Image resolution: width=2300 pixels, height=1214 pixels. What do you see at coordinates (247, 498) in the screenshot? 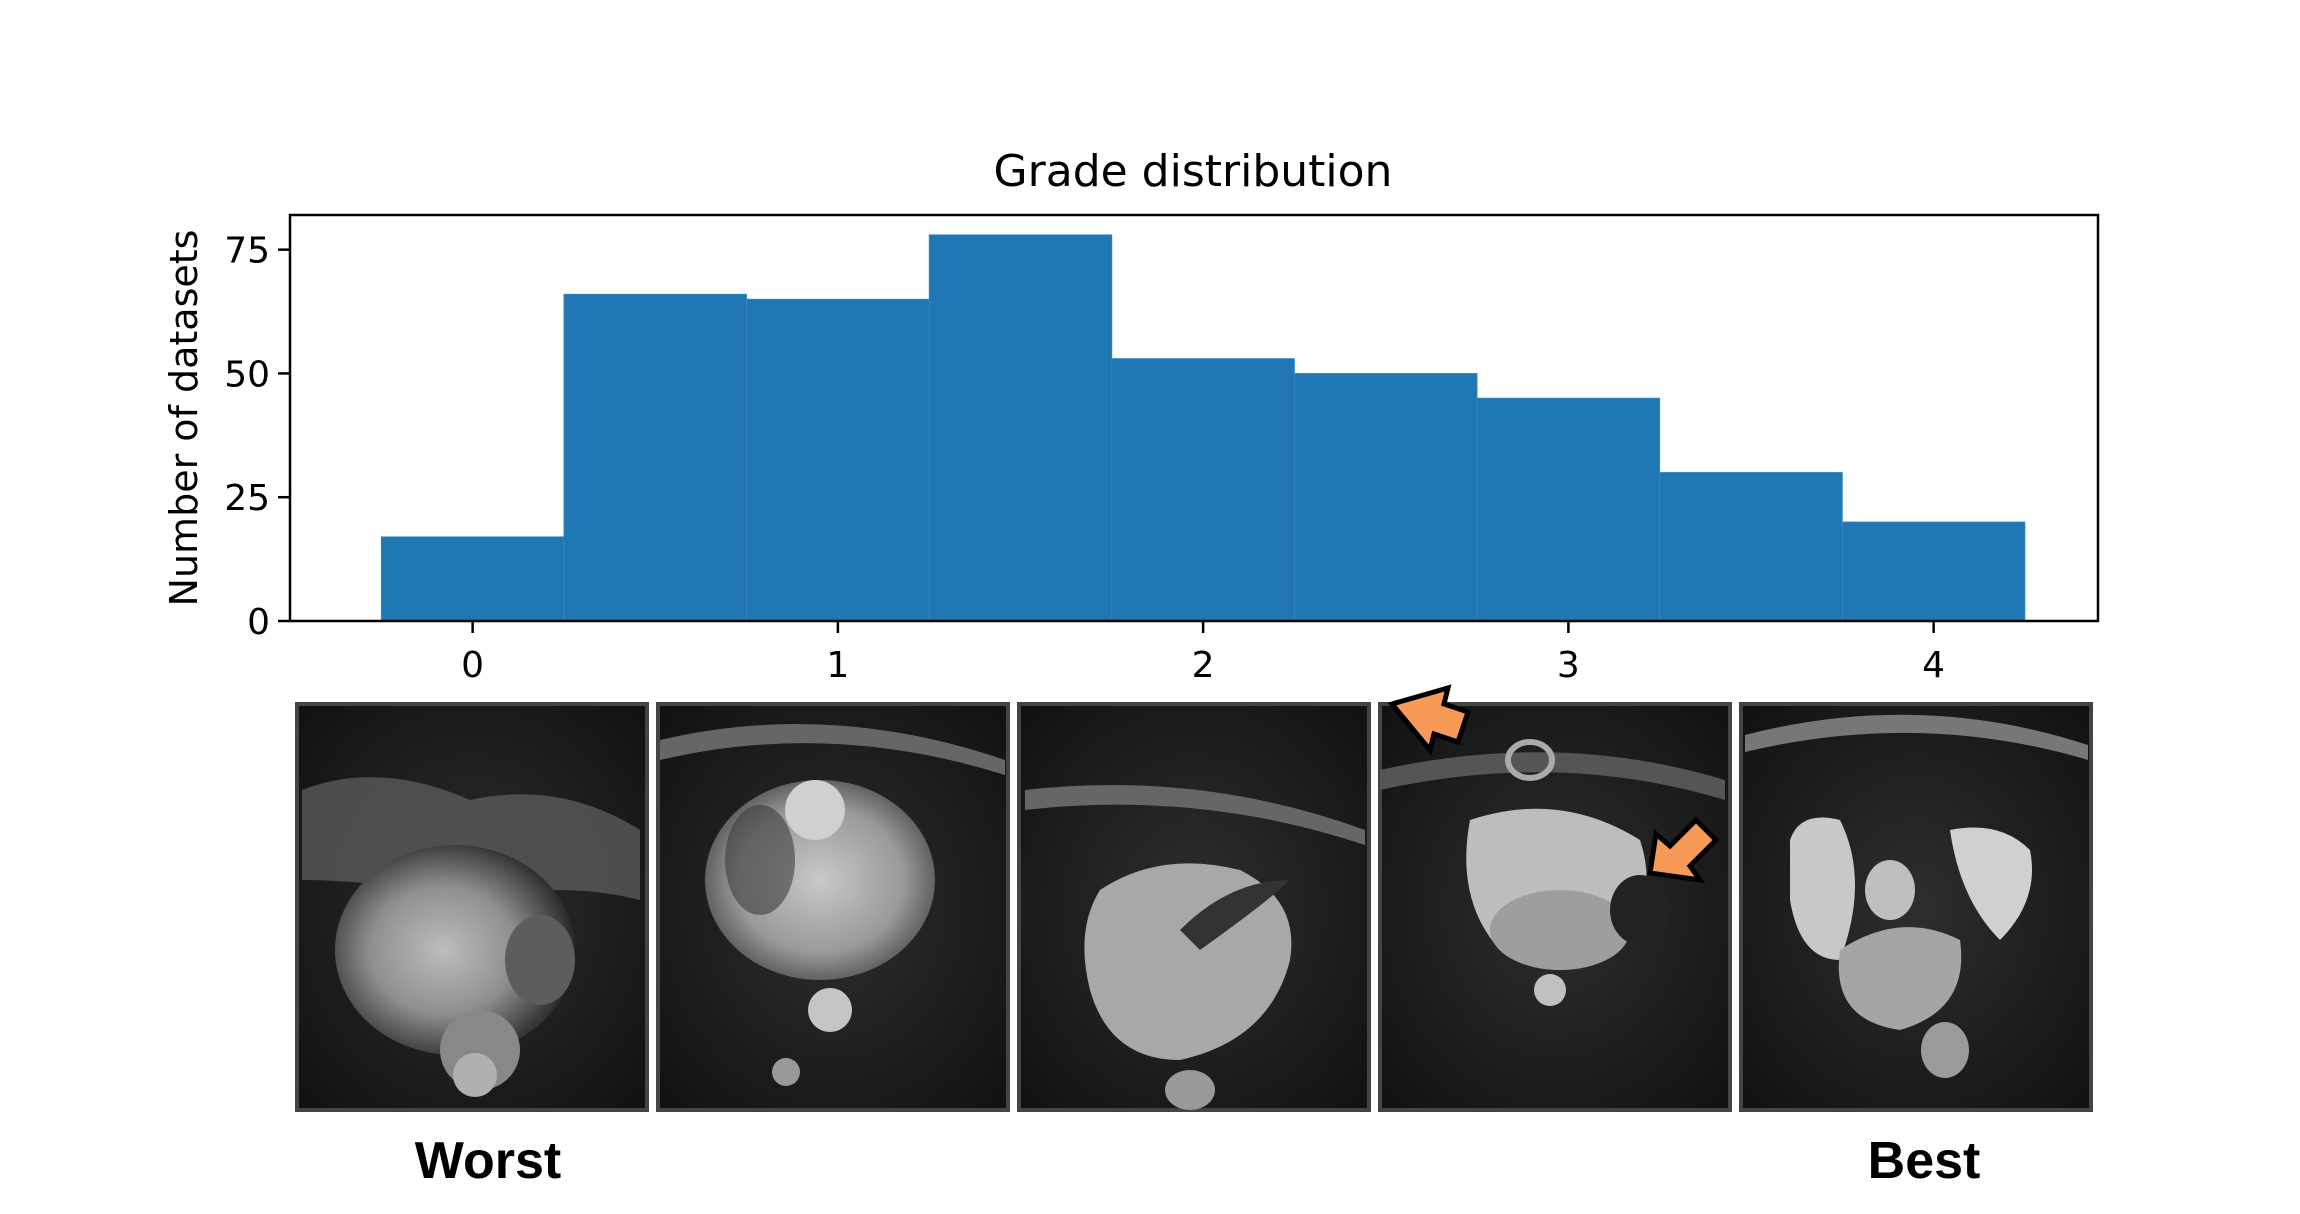
I see `y-tick-label: 25` at bounding box center [247, 498].